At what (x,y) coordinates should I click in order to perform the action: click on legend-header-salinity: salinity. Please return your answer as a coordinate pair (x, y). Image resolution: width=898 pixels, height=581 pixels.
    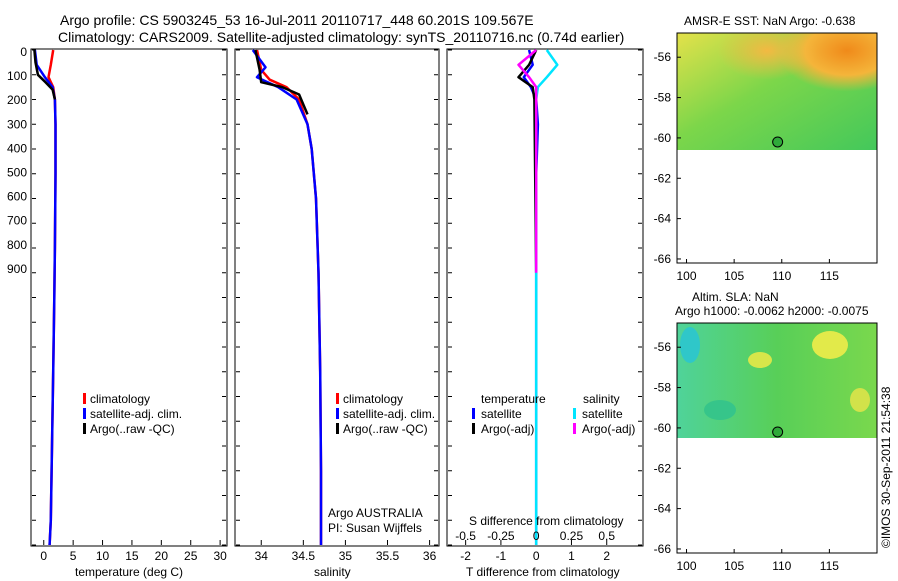
    Looking at the image, I should click on (601, 399).